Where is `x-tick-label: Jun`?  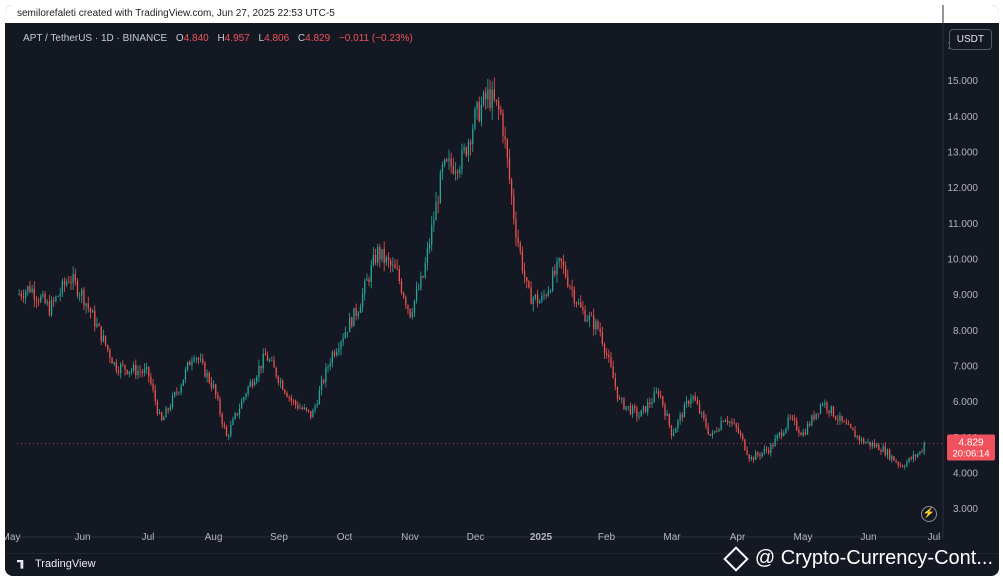
x-tick-label: Jun is located at coordinates (868, 537).